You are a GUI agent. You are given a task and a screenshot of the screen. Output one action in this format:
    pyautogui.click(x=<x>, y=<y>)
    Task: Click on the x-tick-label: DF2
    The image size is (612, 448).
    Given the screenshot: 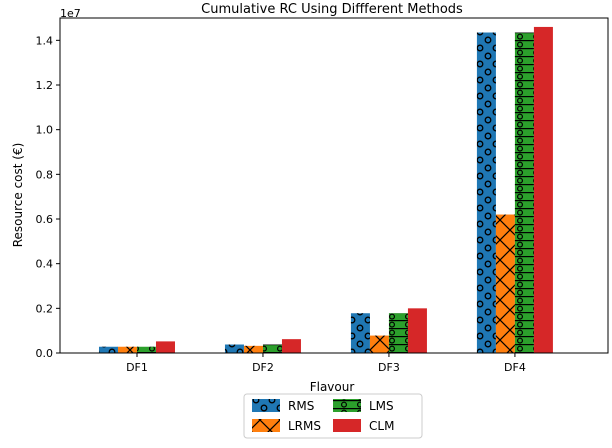 What is the action you would take?
    pyautogui.click(x=263, y=367)
    